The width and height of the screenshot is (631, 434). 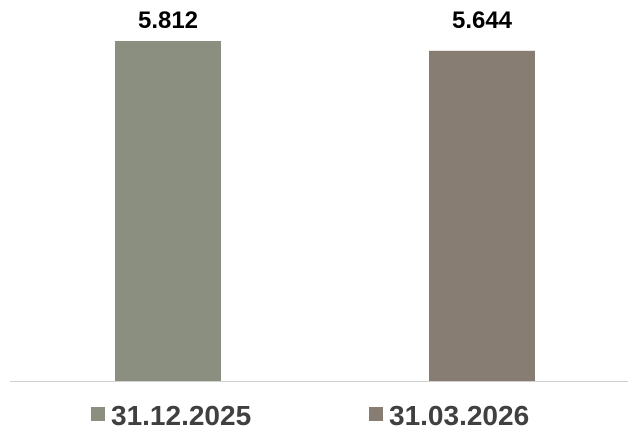 I want to click on data-label-1: 5.812, so click(x=168, y=20).